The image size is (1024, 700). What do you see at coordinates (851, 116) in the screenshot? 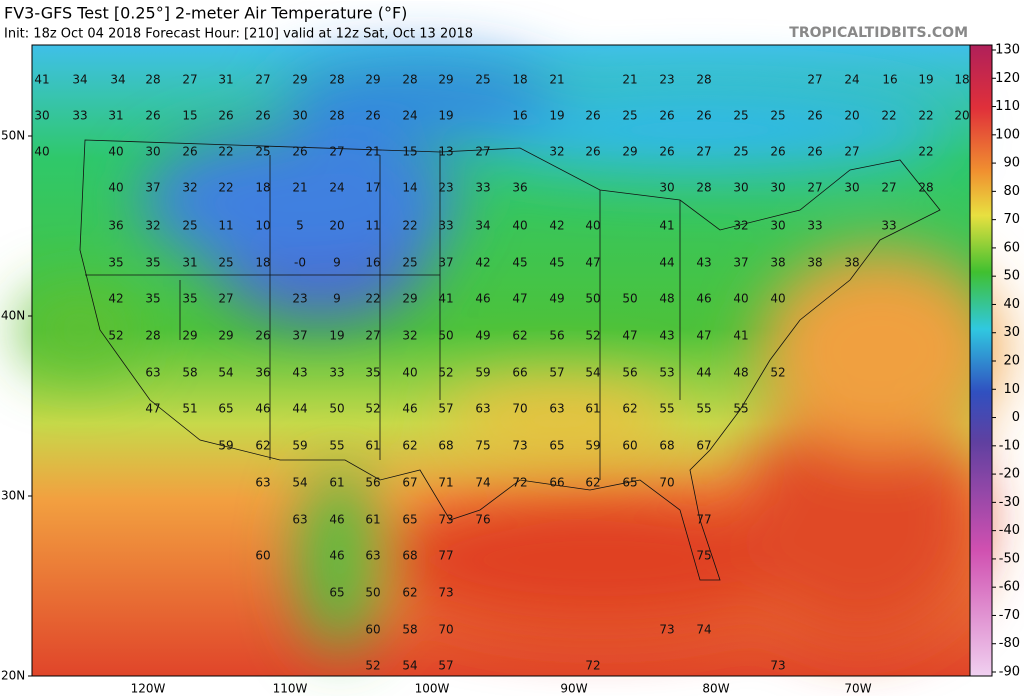
I see `temperature-label: 20` at bounding box center [851, 116].